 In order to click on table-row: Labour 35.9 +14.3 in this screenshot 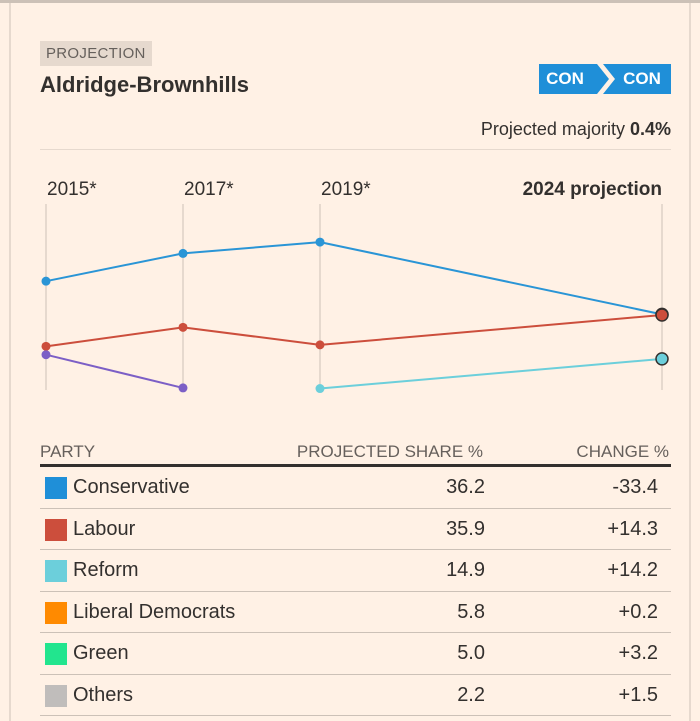, I will do `click(355, 529)`.